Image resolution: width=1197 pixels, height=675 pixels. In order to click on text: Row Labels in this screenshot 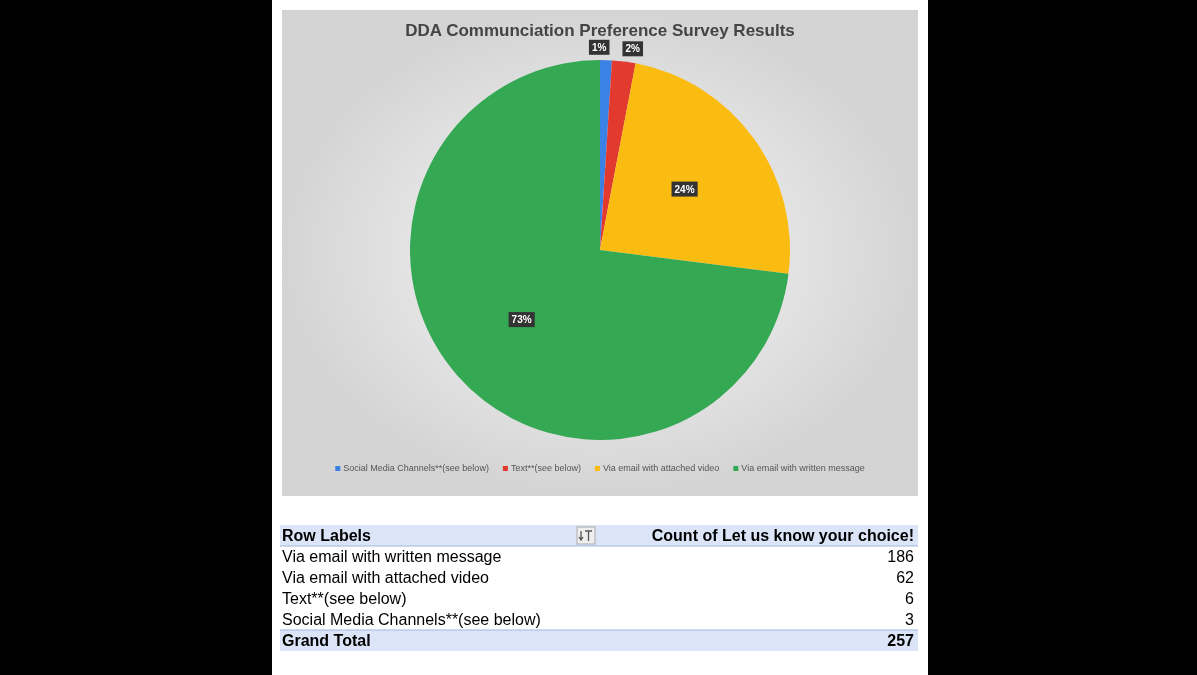, I will do `click(327, 535)`.